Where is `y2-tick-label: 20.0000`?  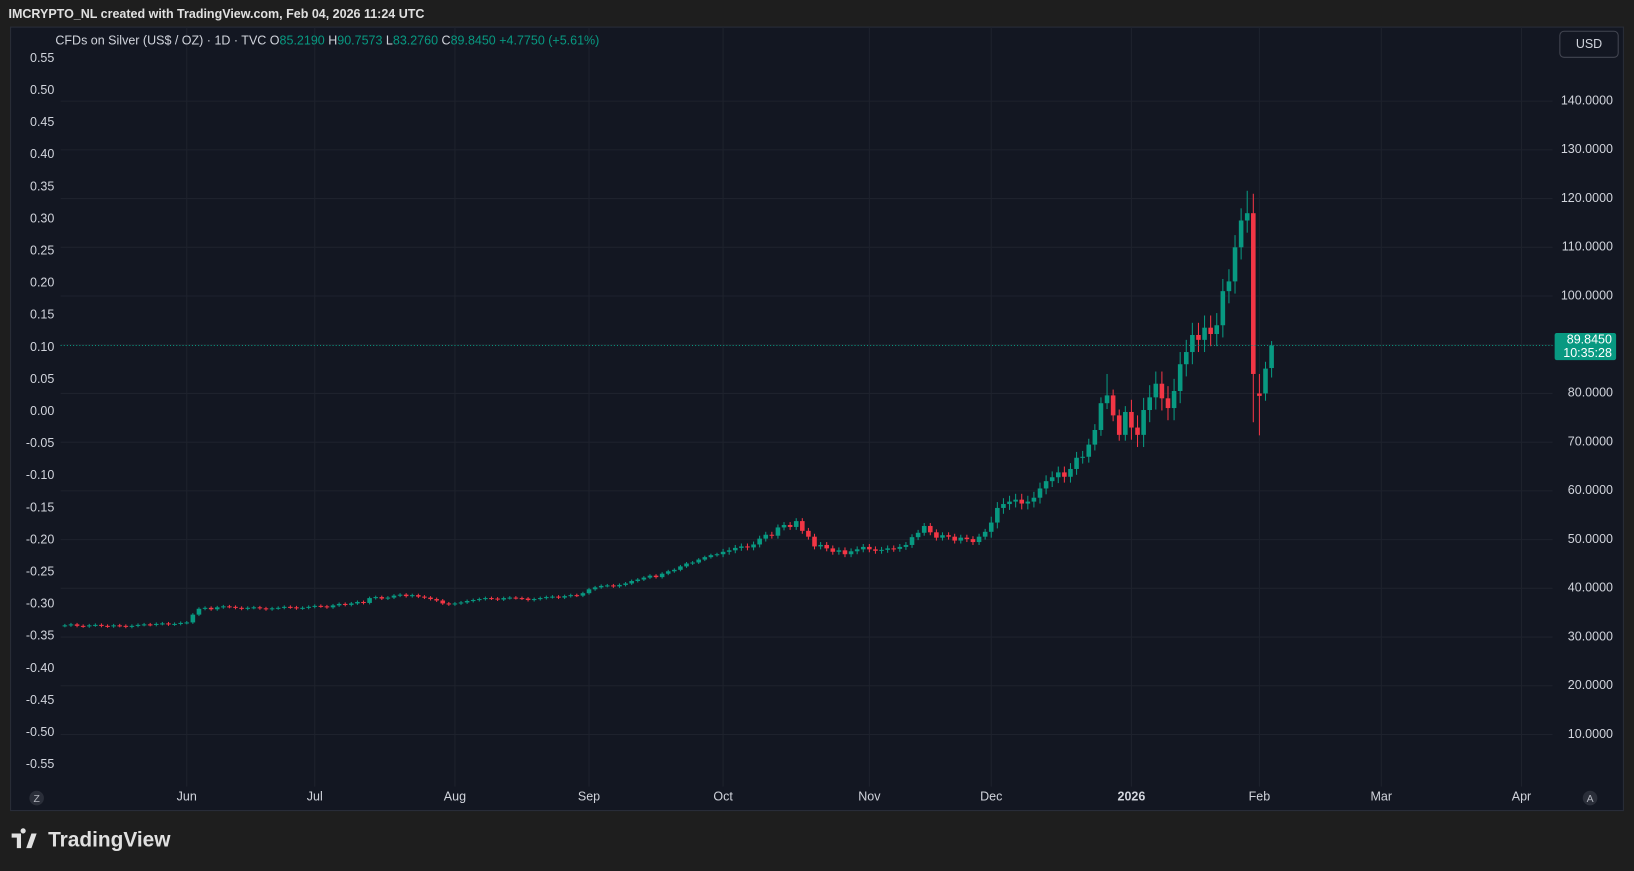 y2-tick-label: 20.0000 is located at coordinates (1590, 685).